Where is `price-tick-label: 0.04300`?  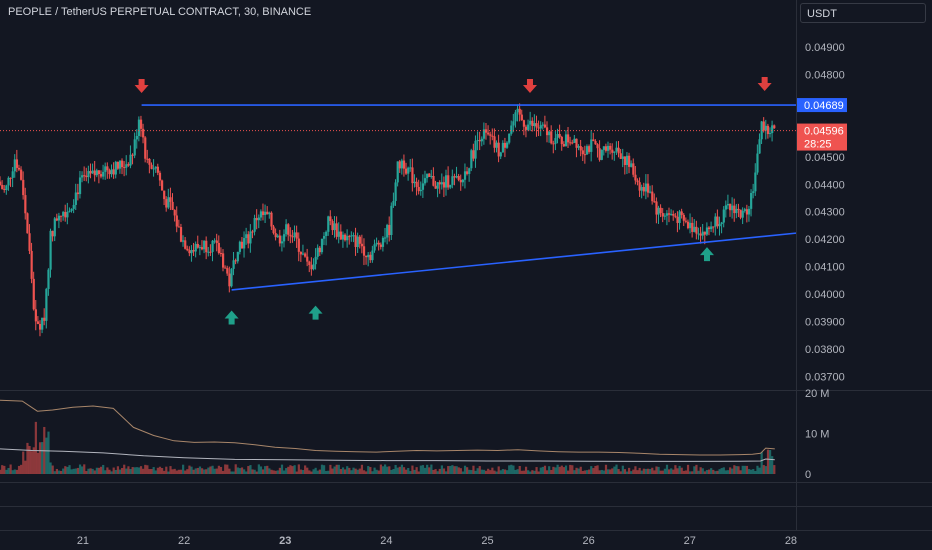
price-tick-label: 0.04300 is located at coordinates (825, 213).